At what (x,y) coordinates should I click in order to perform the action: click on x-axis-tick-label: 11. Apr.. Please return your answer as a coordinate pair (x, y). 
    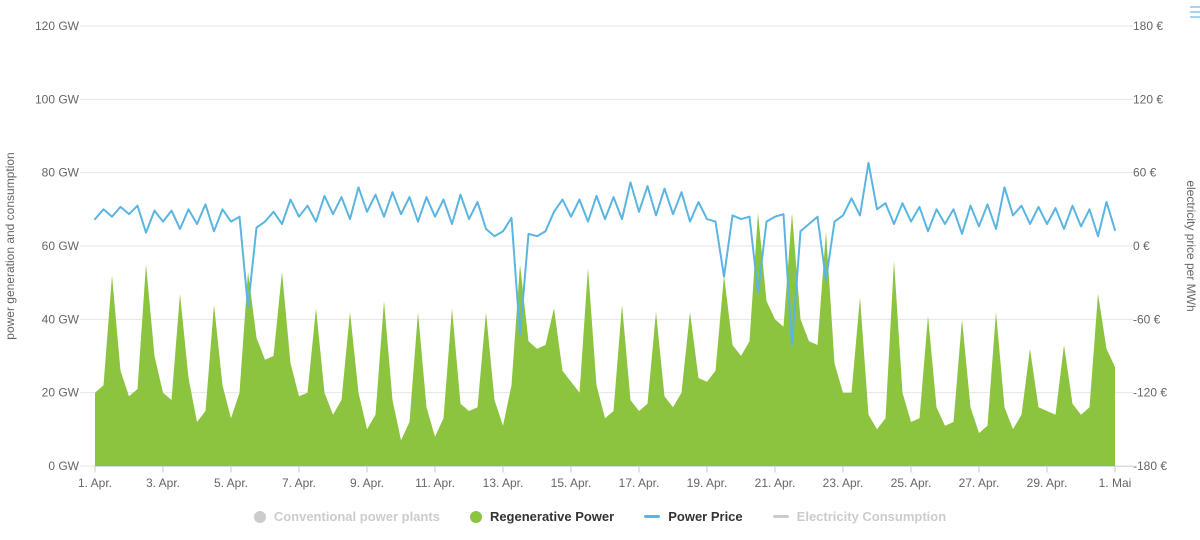
    Looking at the image, I should click on (435, 483).